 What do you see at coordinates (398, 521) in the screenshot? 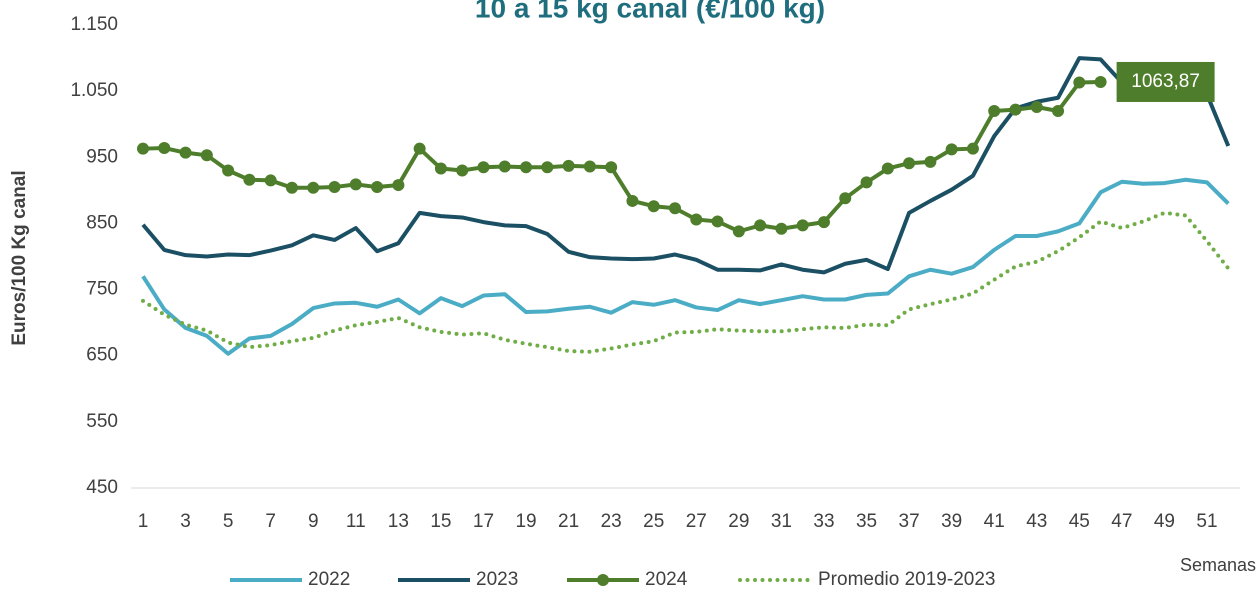
I see `x-tick-label: 13` at bounding box center [398, 521].